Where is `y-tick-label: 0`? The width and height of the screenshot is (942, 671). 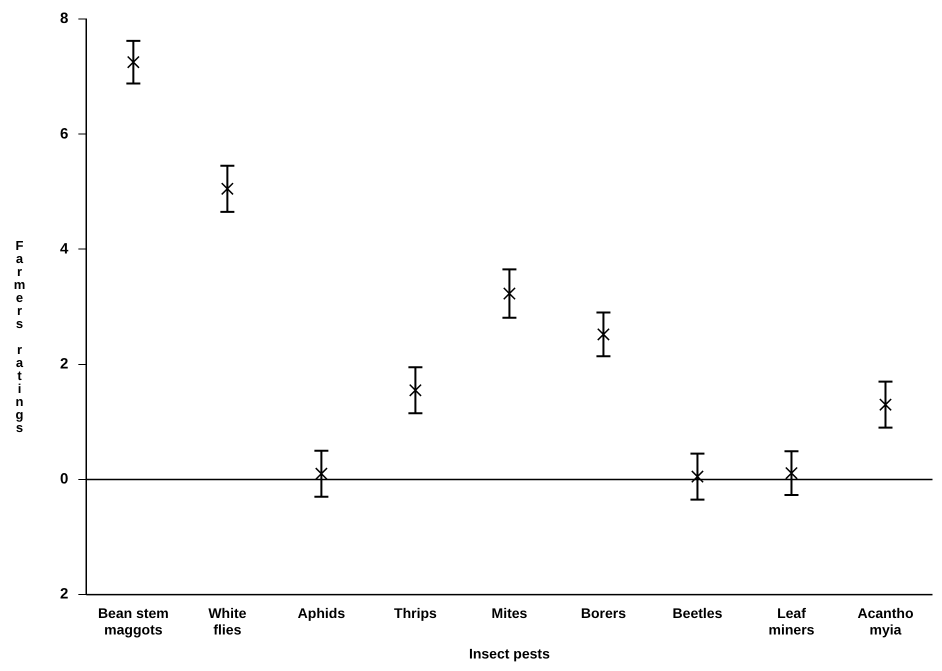
y-tick-label: 0 is located at coordinates (64, 479).